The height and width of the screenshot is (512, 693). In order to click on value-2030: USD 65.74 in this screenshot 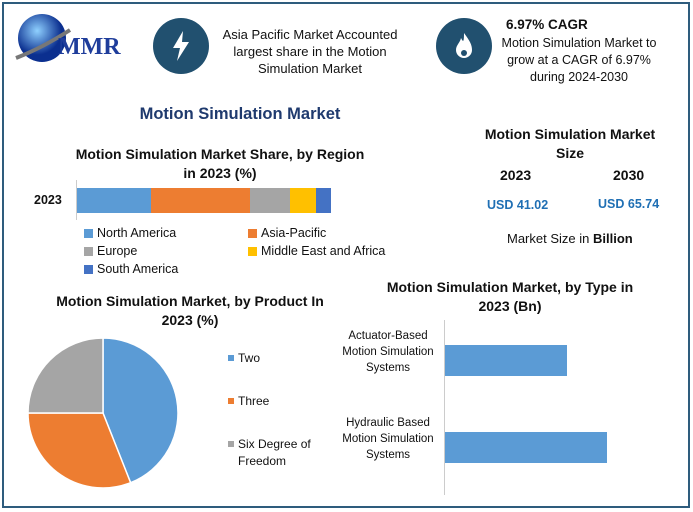, I will do `click(629, 204)`.